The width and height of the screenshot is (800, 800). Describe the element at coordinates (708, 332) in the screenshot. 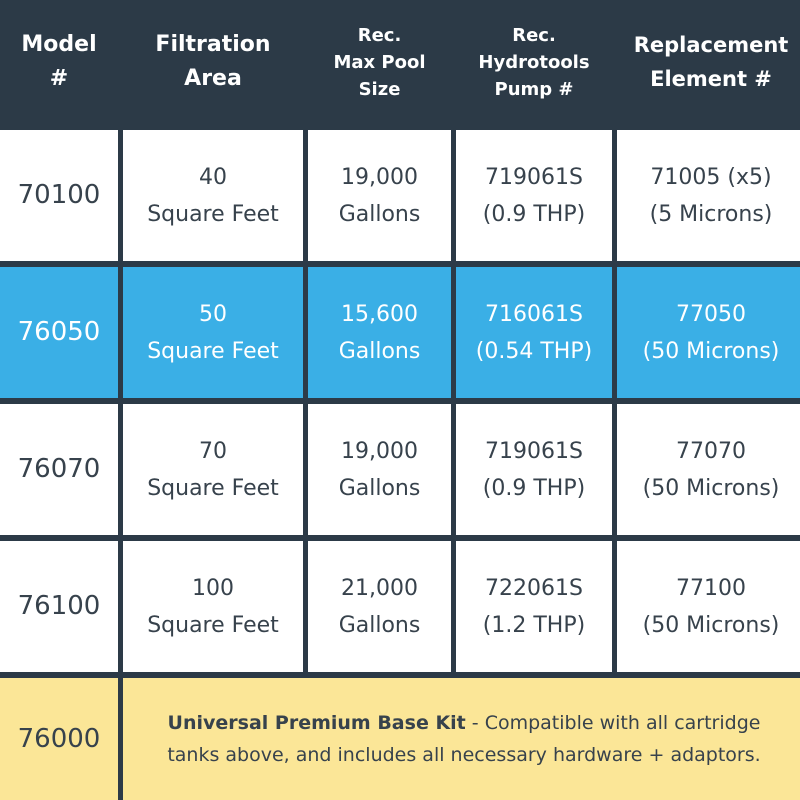

I see `table-cell-element: 77050 (50 Microns)` at that location.